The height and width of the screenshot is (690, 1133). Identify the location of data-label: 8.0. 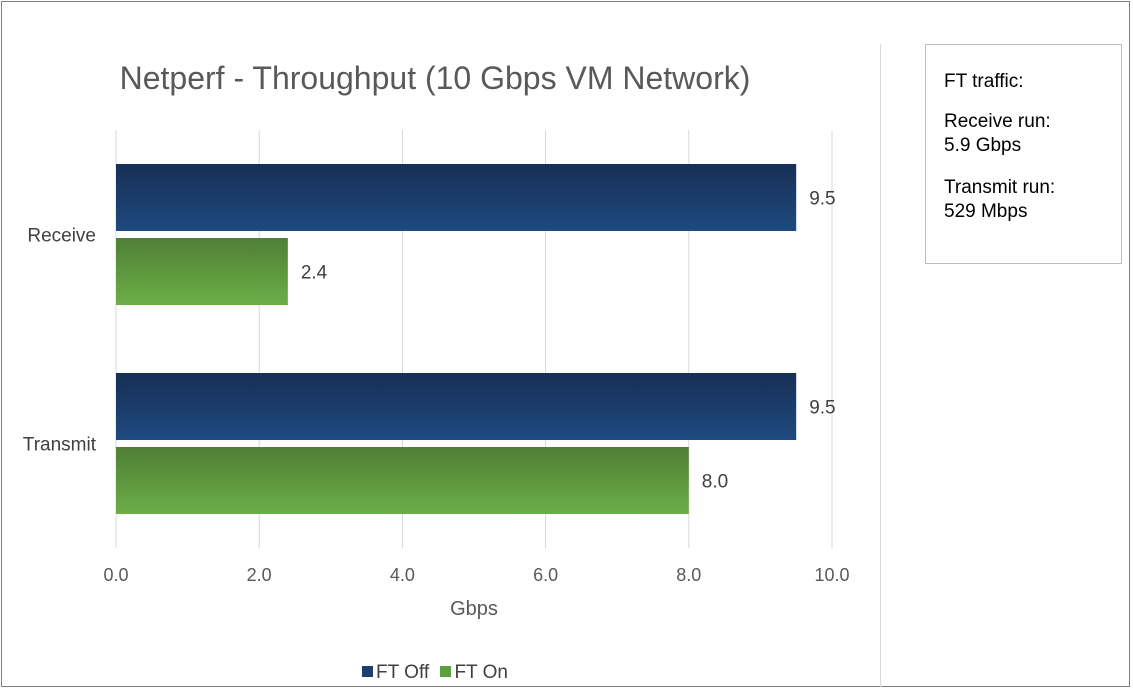
(715, 482).